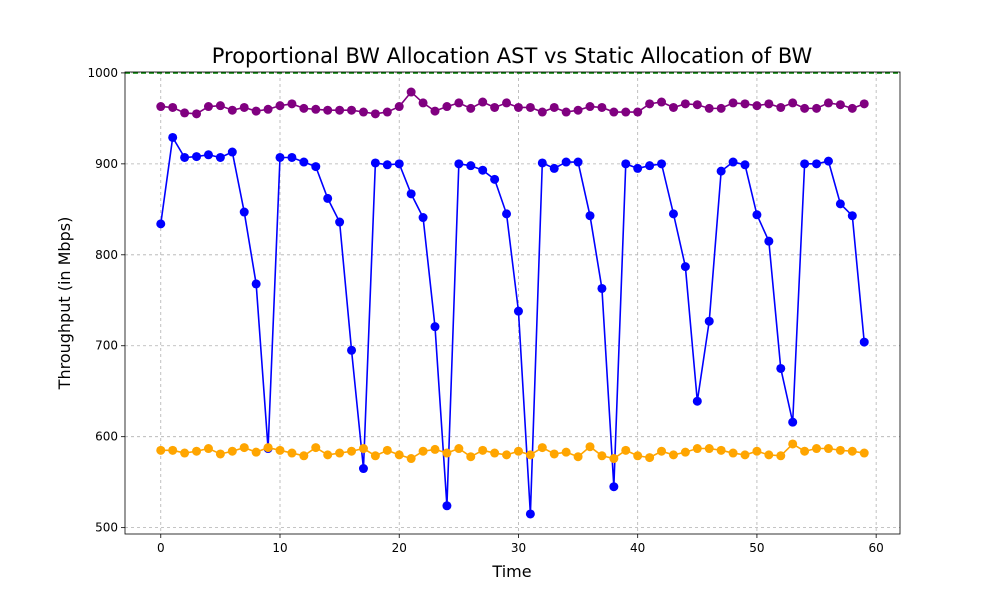  What do you see at coordinates (106, 255) in the screenshot?
I see `y-tick-label: 800` at bounding box center [106, 255].